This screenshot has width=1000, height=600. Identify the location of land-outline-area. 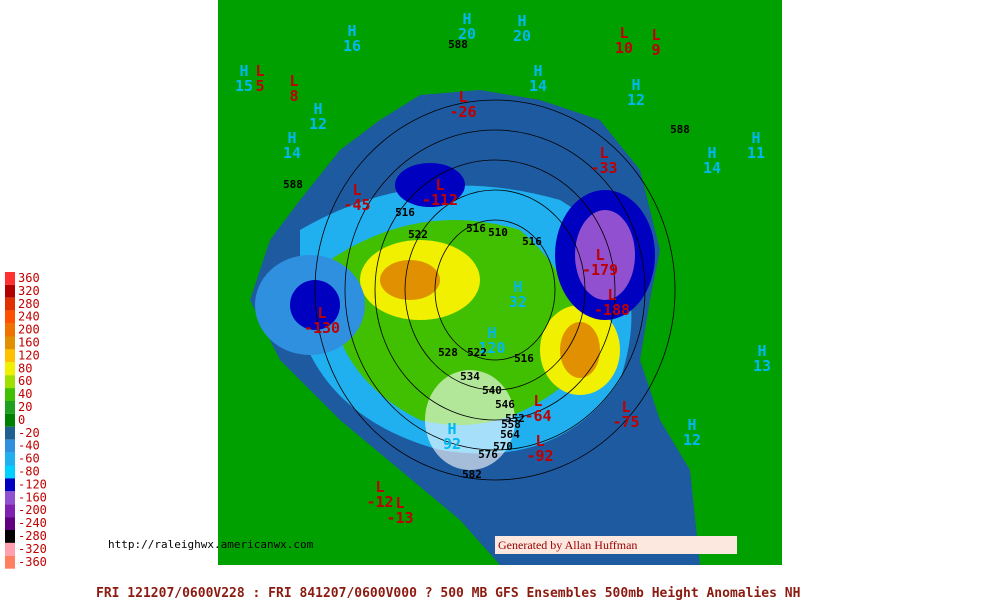
(470, 420).